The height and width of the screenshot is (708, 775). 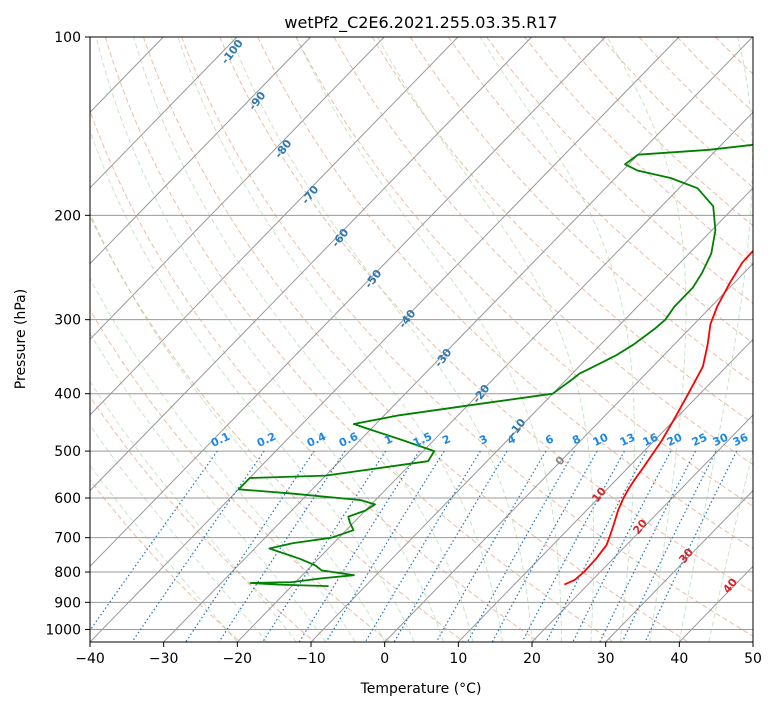 I want to click on x-axis-label: Temperature (°C), so click(x=421, y=689).